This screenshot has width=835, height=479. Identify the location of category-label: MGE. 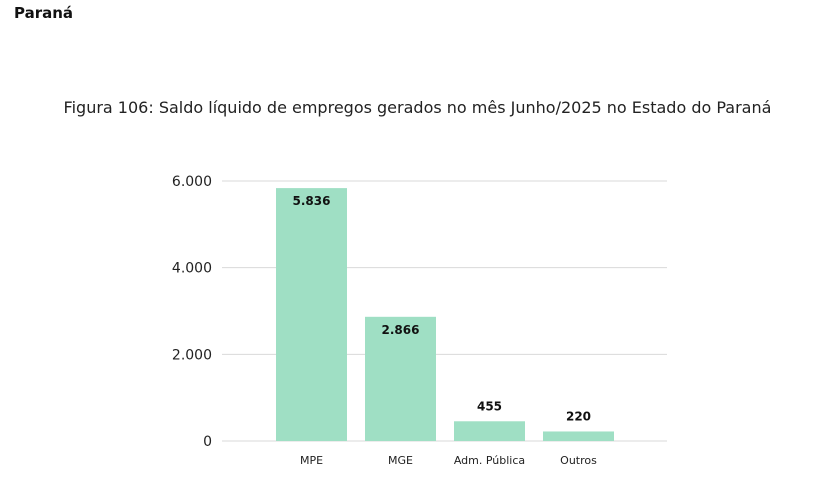
(400, 460).